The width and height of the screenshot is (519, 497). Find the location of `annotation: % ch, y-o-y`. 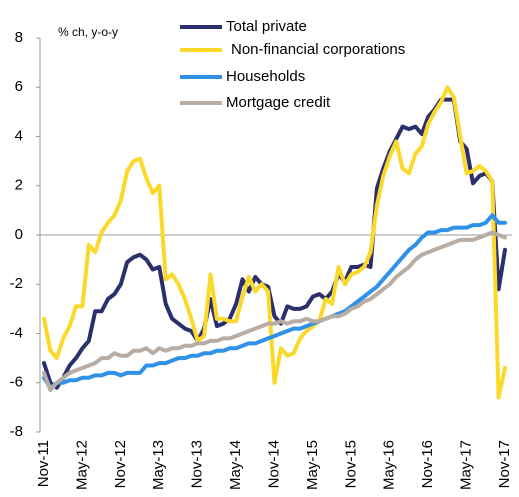

annotation: % ch, y-o-y is located at coordinates (88, 32).